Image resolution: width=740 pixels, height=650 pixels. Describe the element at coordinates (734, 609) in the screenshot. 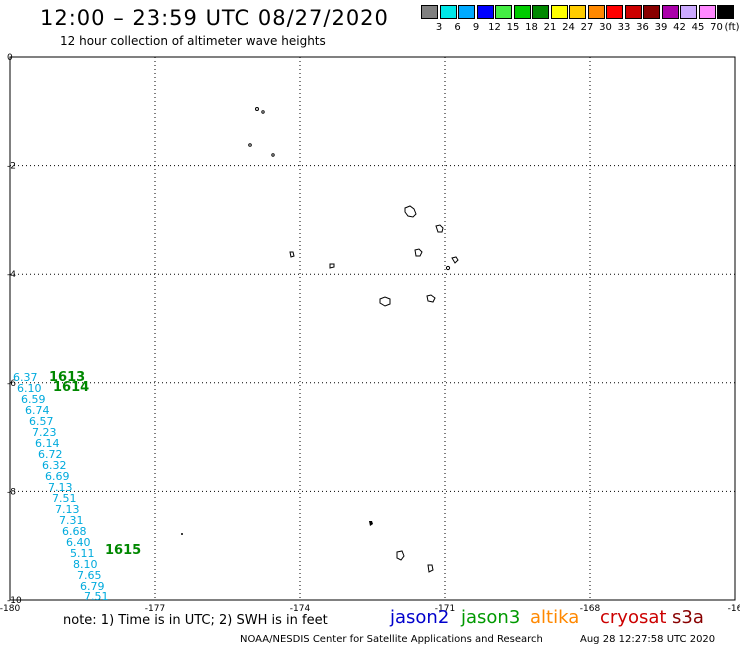

I see `longitude-label: -16` at that location.